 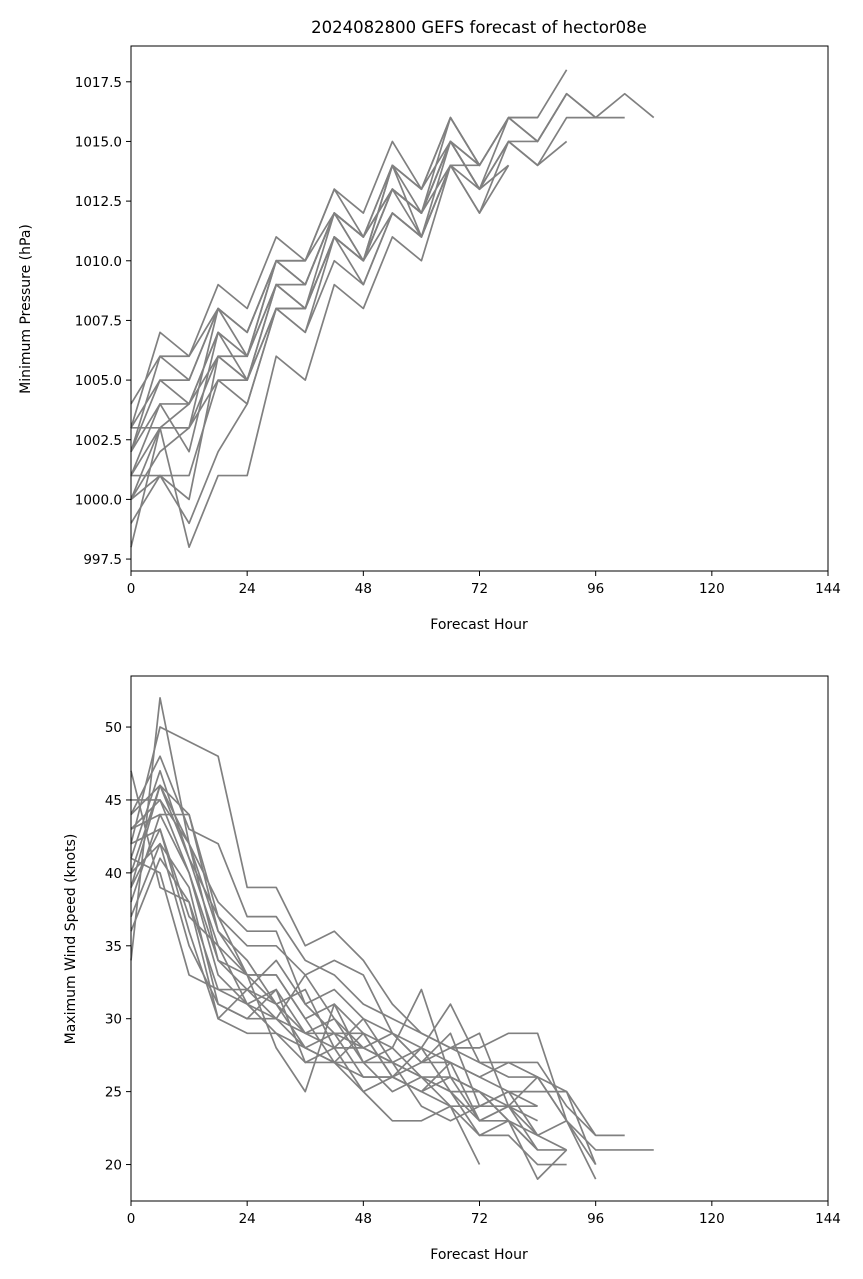 I want to click on pressure-y-tick-label: 1002.5, so click(x=98, y=441).